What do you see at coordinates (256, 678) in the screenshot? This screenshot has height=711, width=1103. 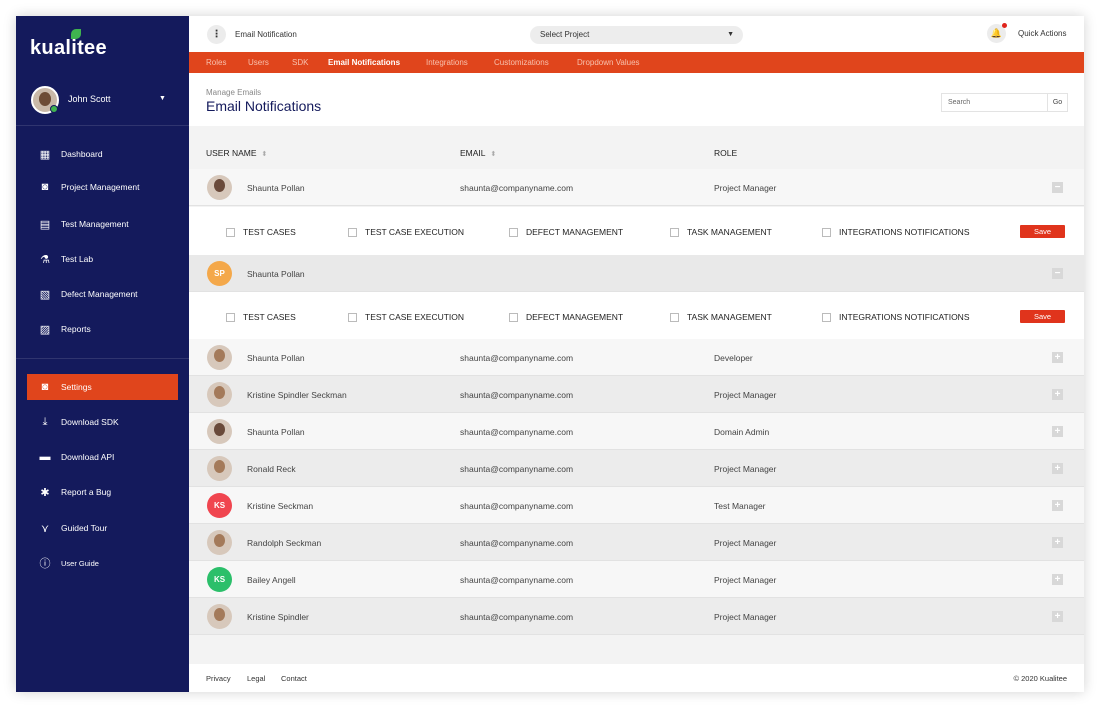 I see `footer-link-legal: Legal` at bounding box center [256, 678].